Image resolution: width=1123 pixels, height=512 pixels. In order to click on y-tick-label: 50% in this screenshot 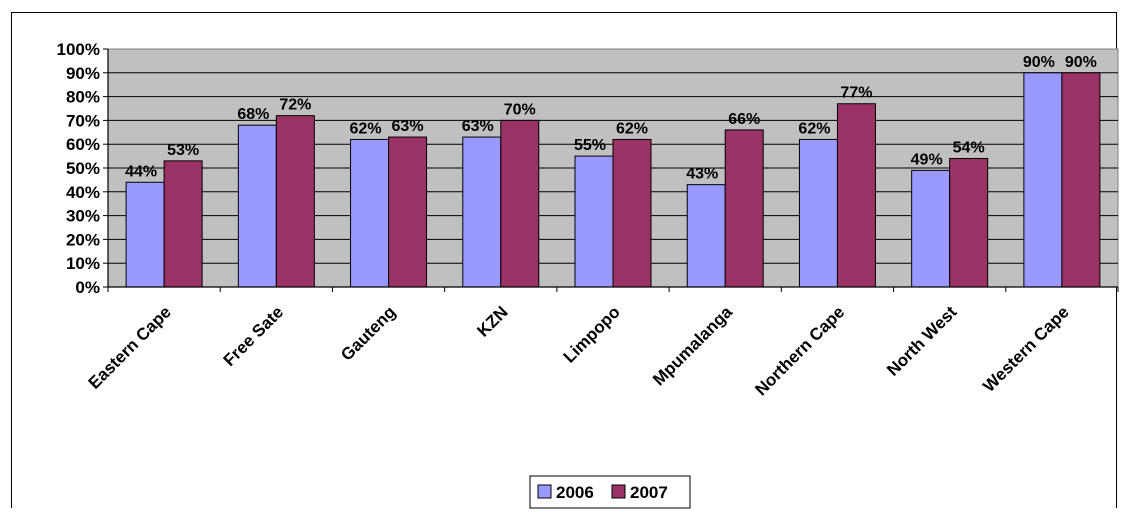, I will do `click(83, 168)`.